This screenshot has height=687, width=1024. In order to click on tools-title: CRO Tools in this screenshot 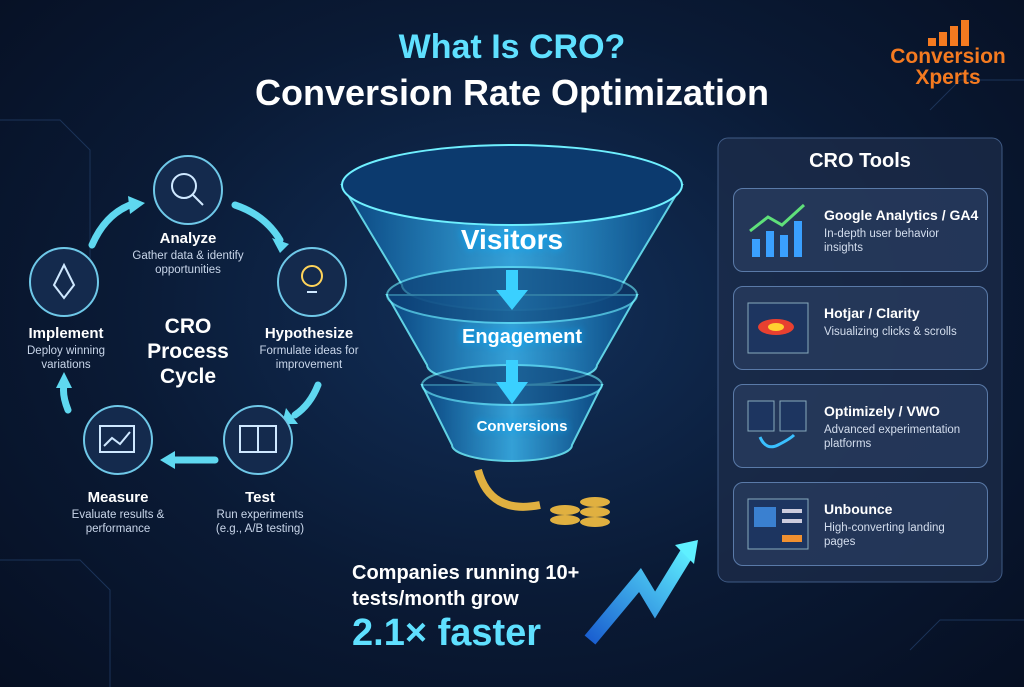, I will do `click(860, 161)`.